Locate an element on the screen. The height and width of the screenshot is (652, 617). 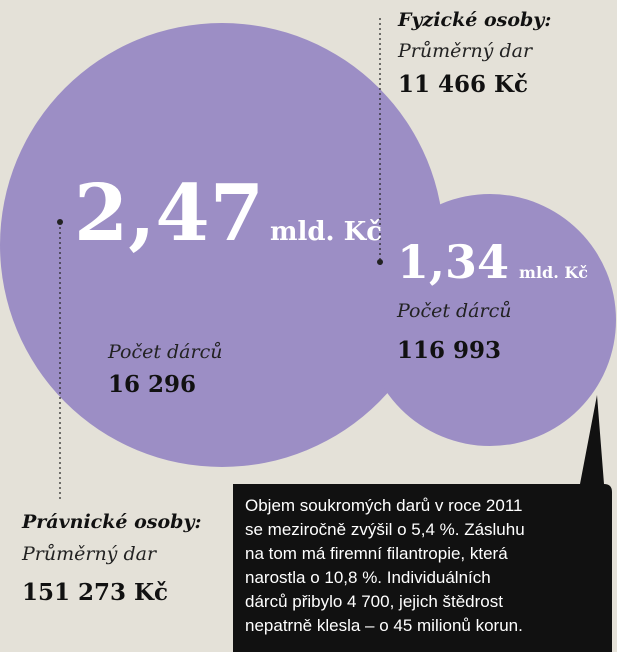
callout-line: se meziročně zvýšil o 5,4 %. Zásluhu is located at coordinates (385, 529).